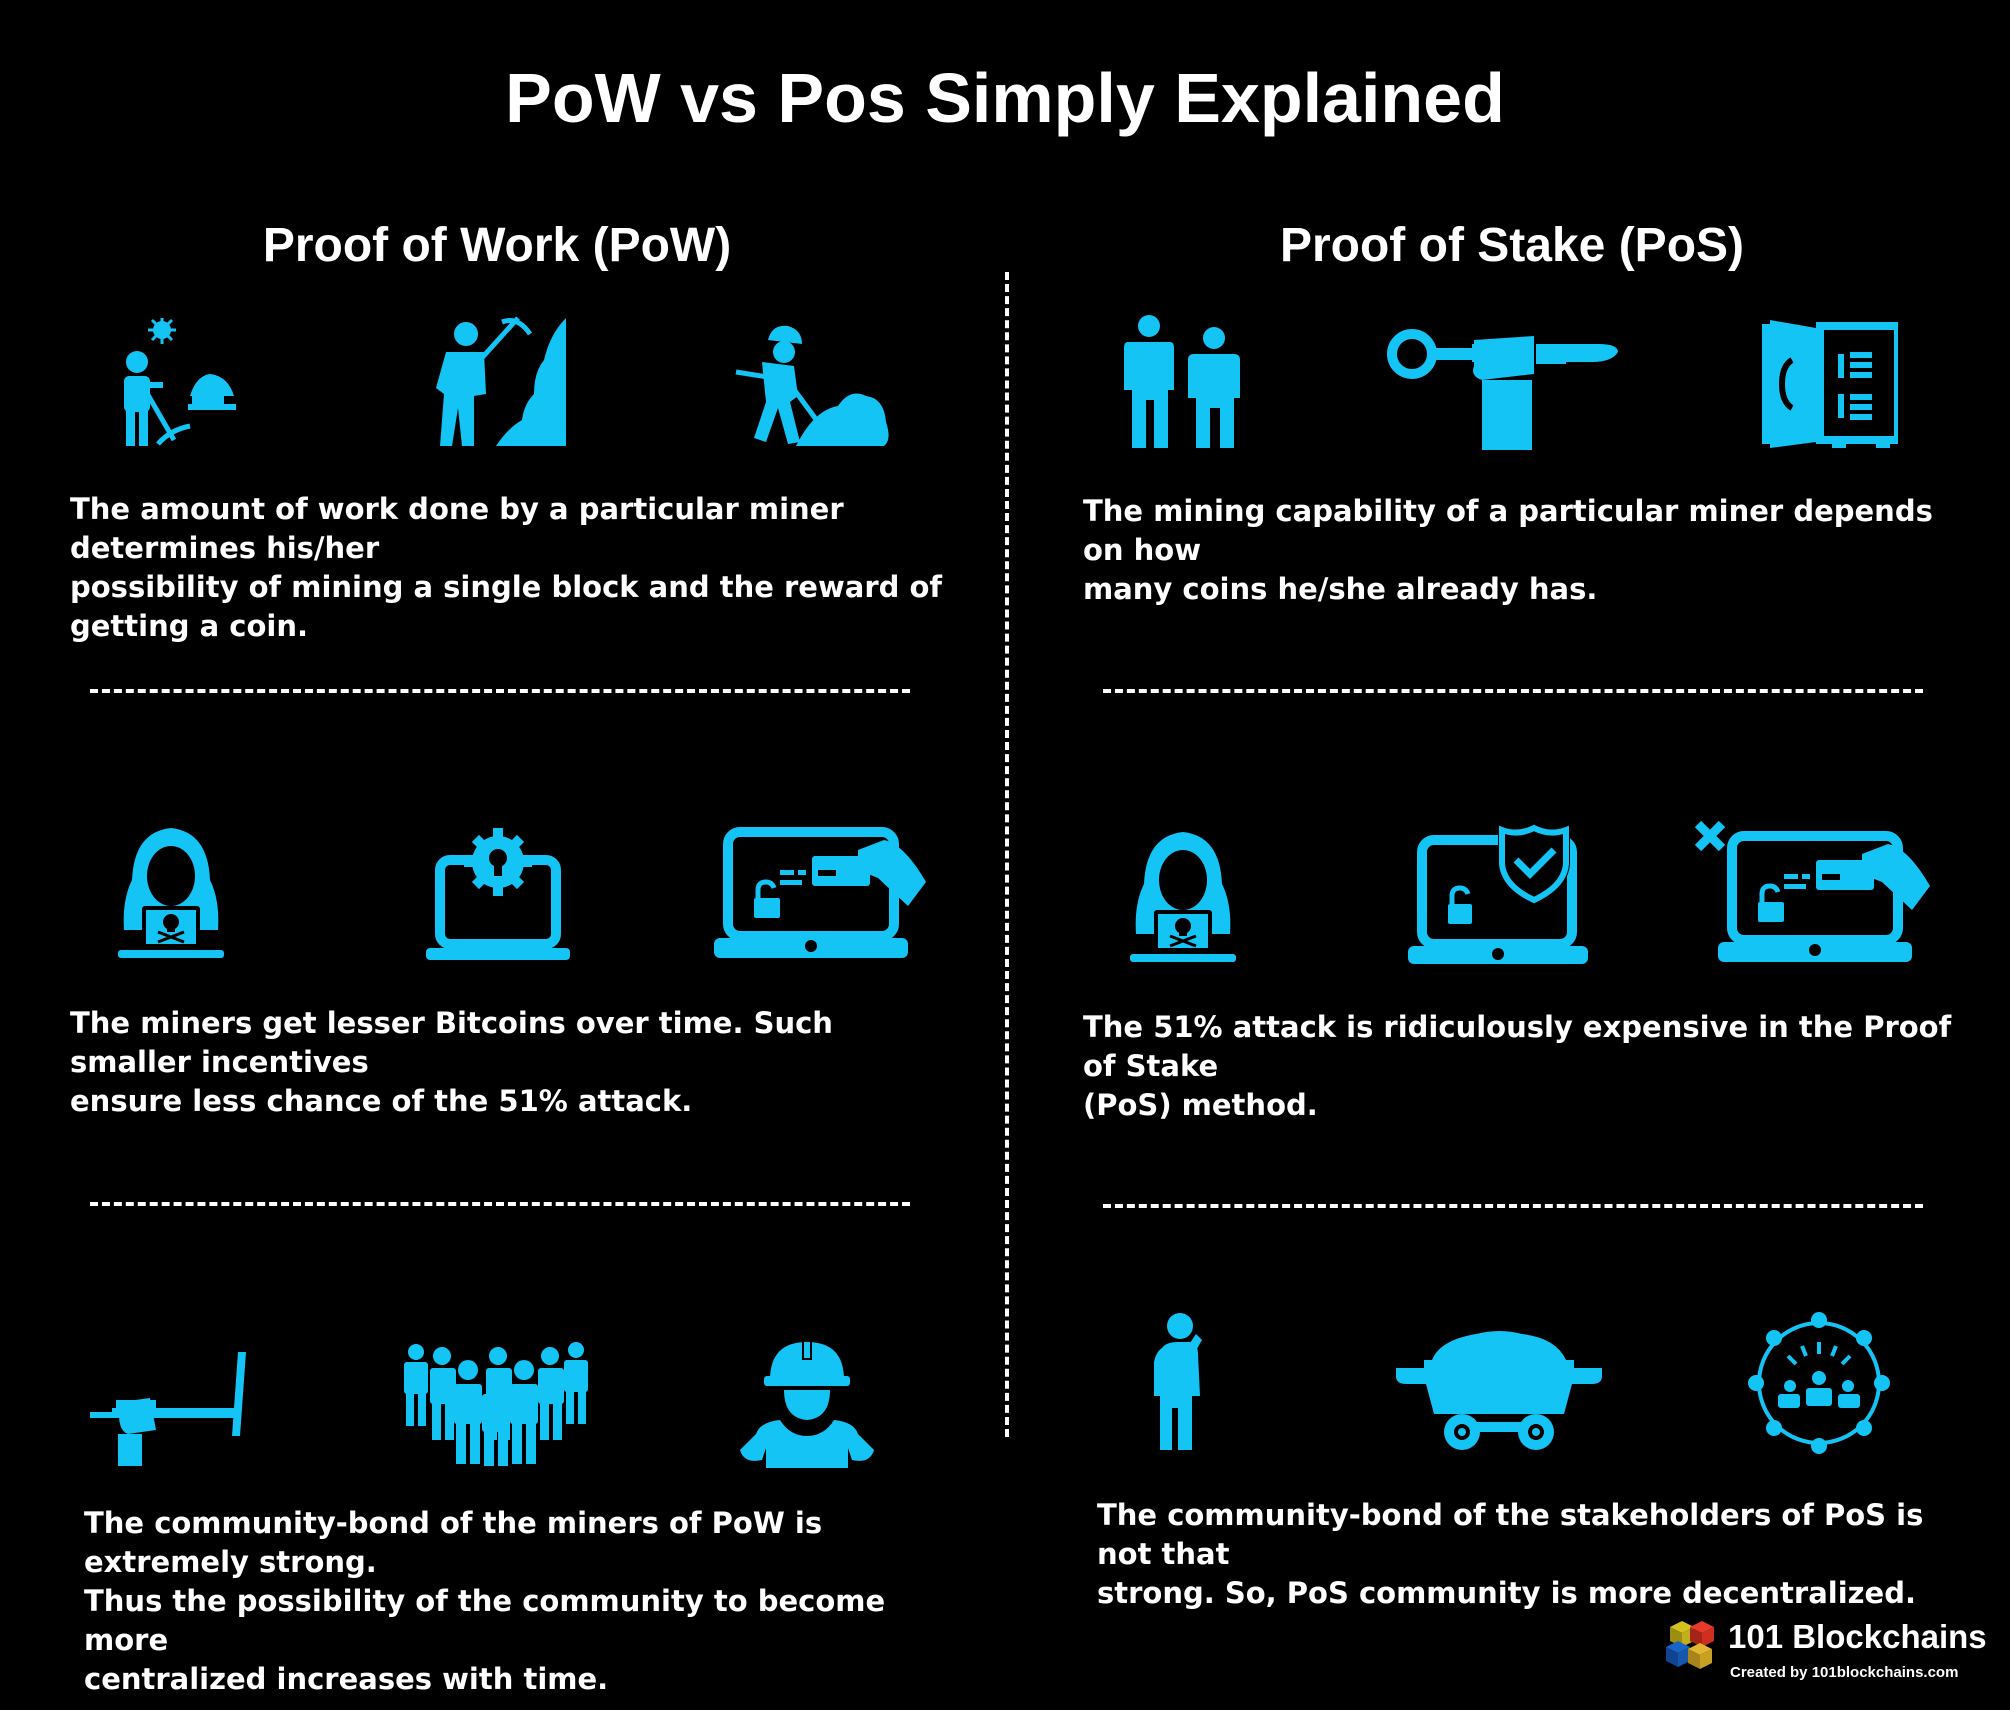 This screenshot has height=1710, width=2010. I want to click on page-title: PoW vs Pos Simply Explained, so click(1005, 98).